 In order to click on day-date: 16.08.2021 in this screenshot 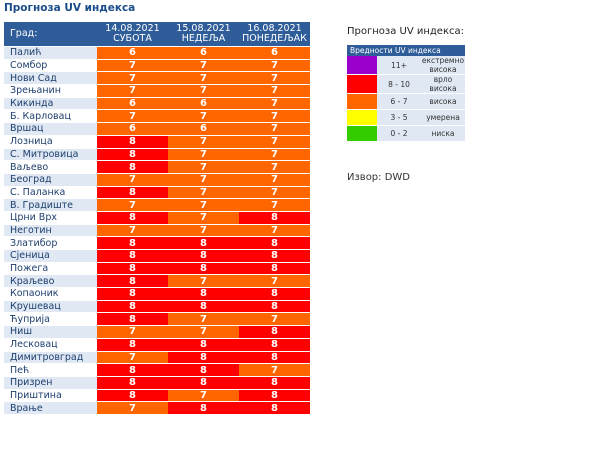, I will do `click(274, 28)`.